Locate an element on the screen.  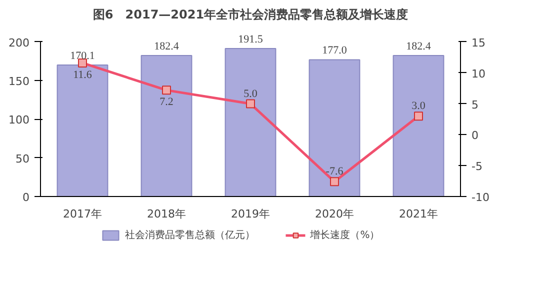
y2-tick-label: 0 is located at coordinates (475, 135).